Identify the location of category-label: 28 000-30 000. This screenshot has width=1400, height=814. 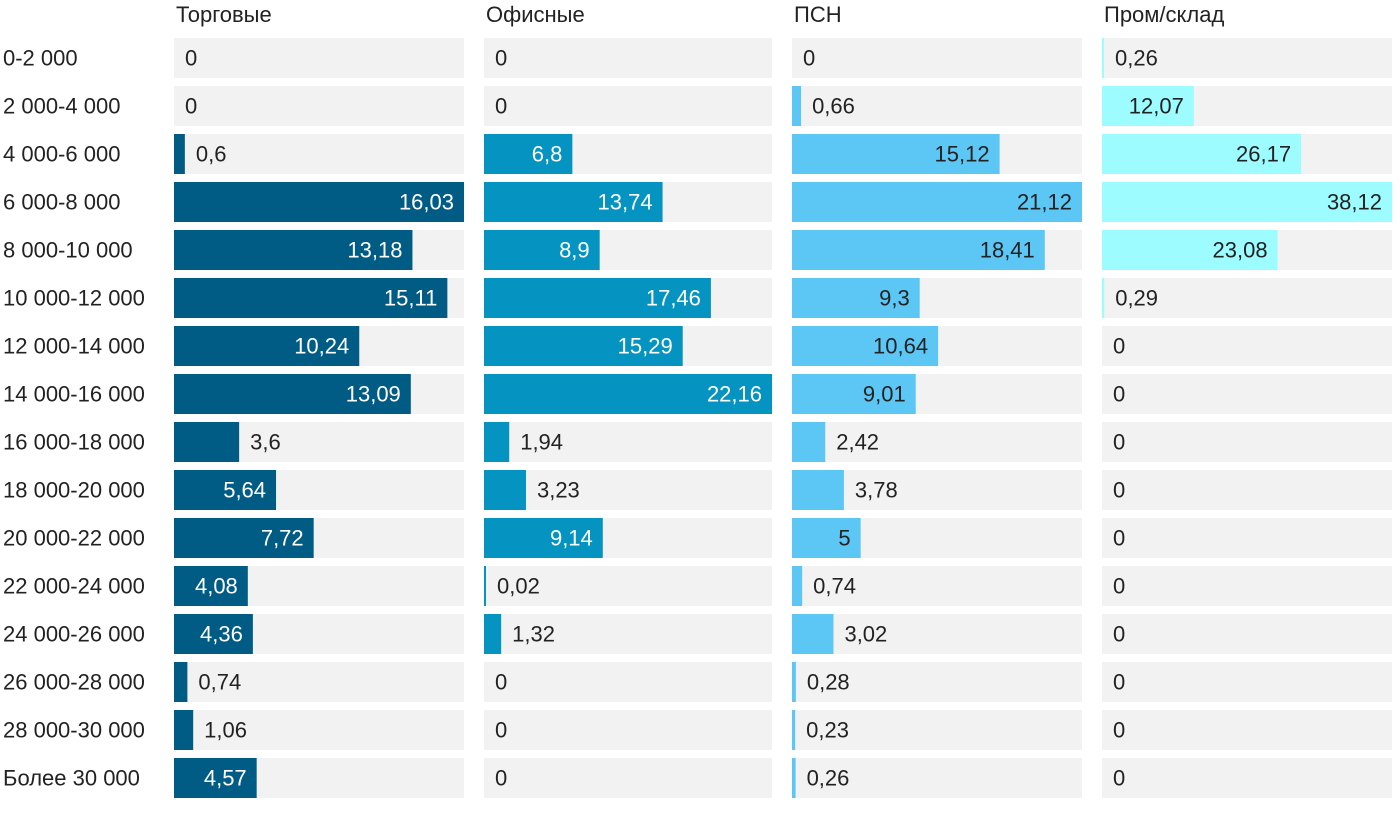
(74, 730).